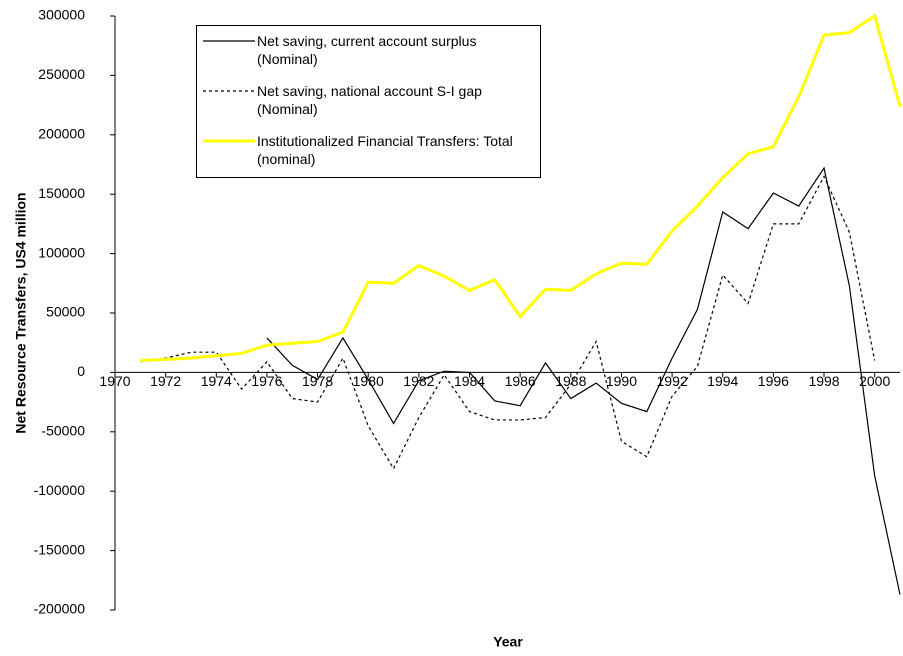  What do you see at coordinates (60, 490) in the screenshot?
I see `y-tick-label: -100000` at bounding box center [60, 490].